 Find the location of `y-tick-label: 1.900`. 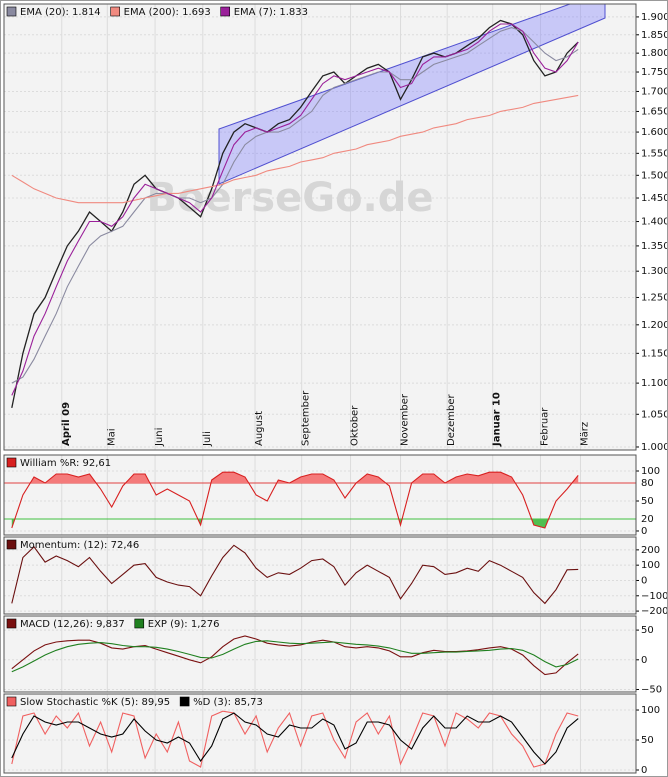

y-tick-label: 1.900 is located at coordinates (654, 17).